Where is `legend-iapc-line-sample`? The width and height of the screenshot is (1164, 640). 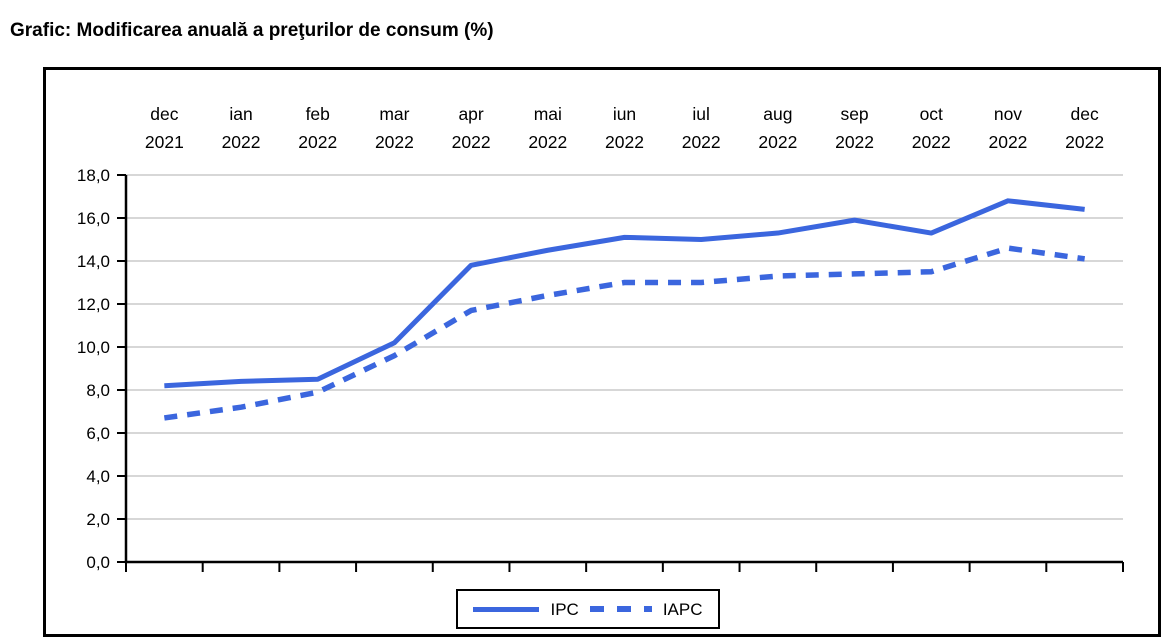 legend-iapc-line-sample is located at coordinates (620, 609).